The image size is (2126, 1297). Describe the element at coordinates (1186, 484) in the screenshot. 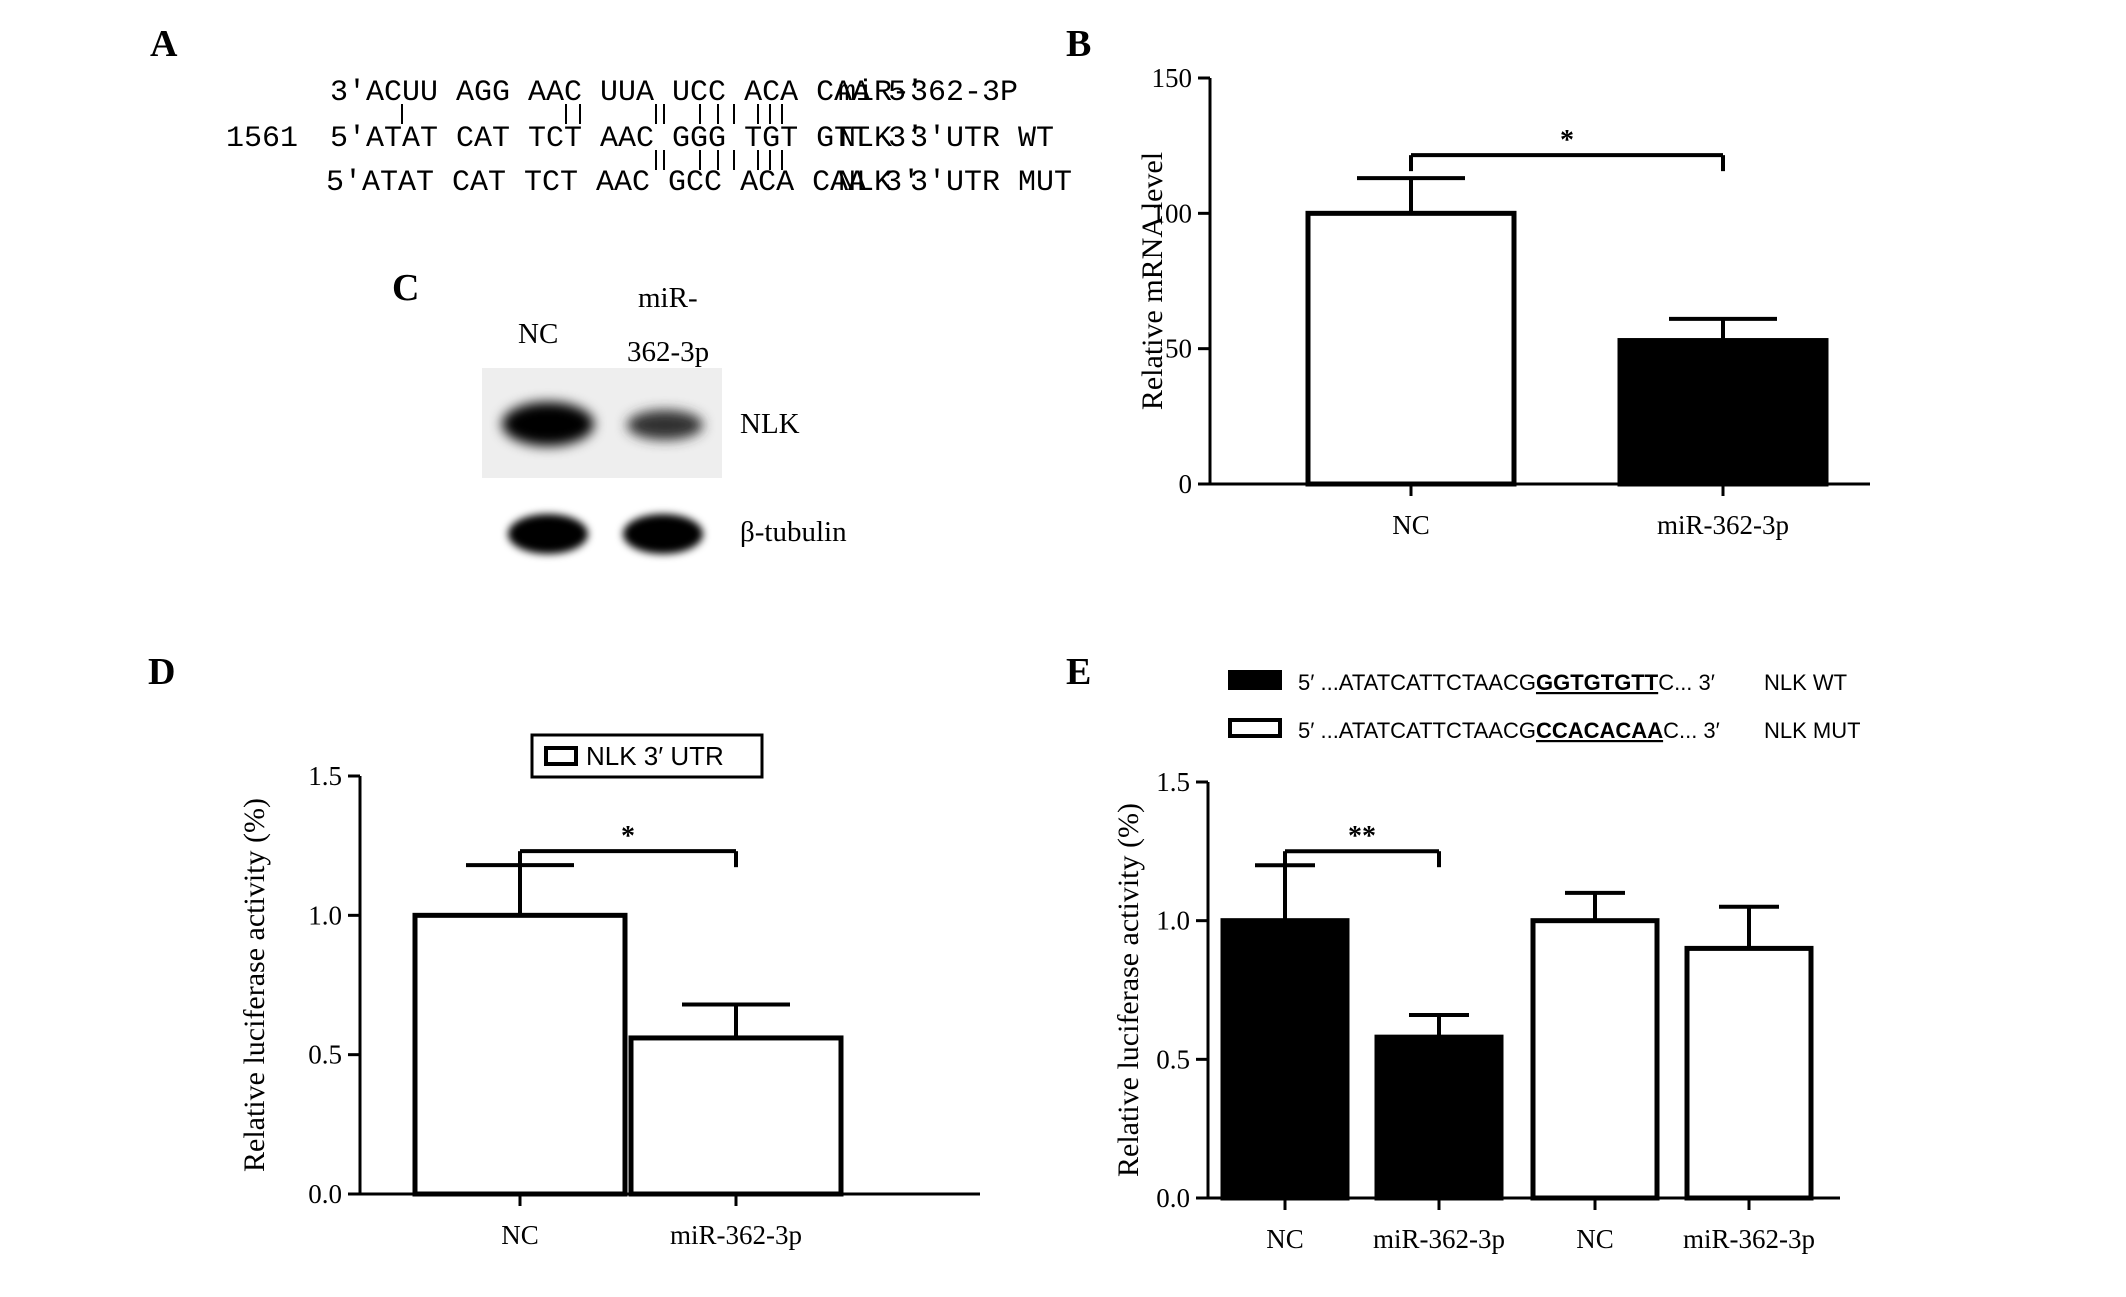

I see `y-tick-label: 0` at that location.